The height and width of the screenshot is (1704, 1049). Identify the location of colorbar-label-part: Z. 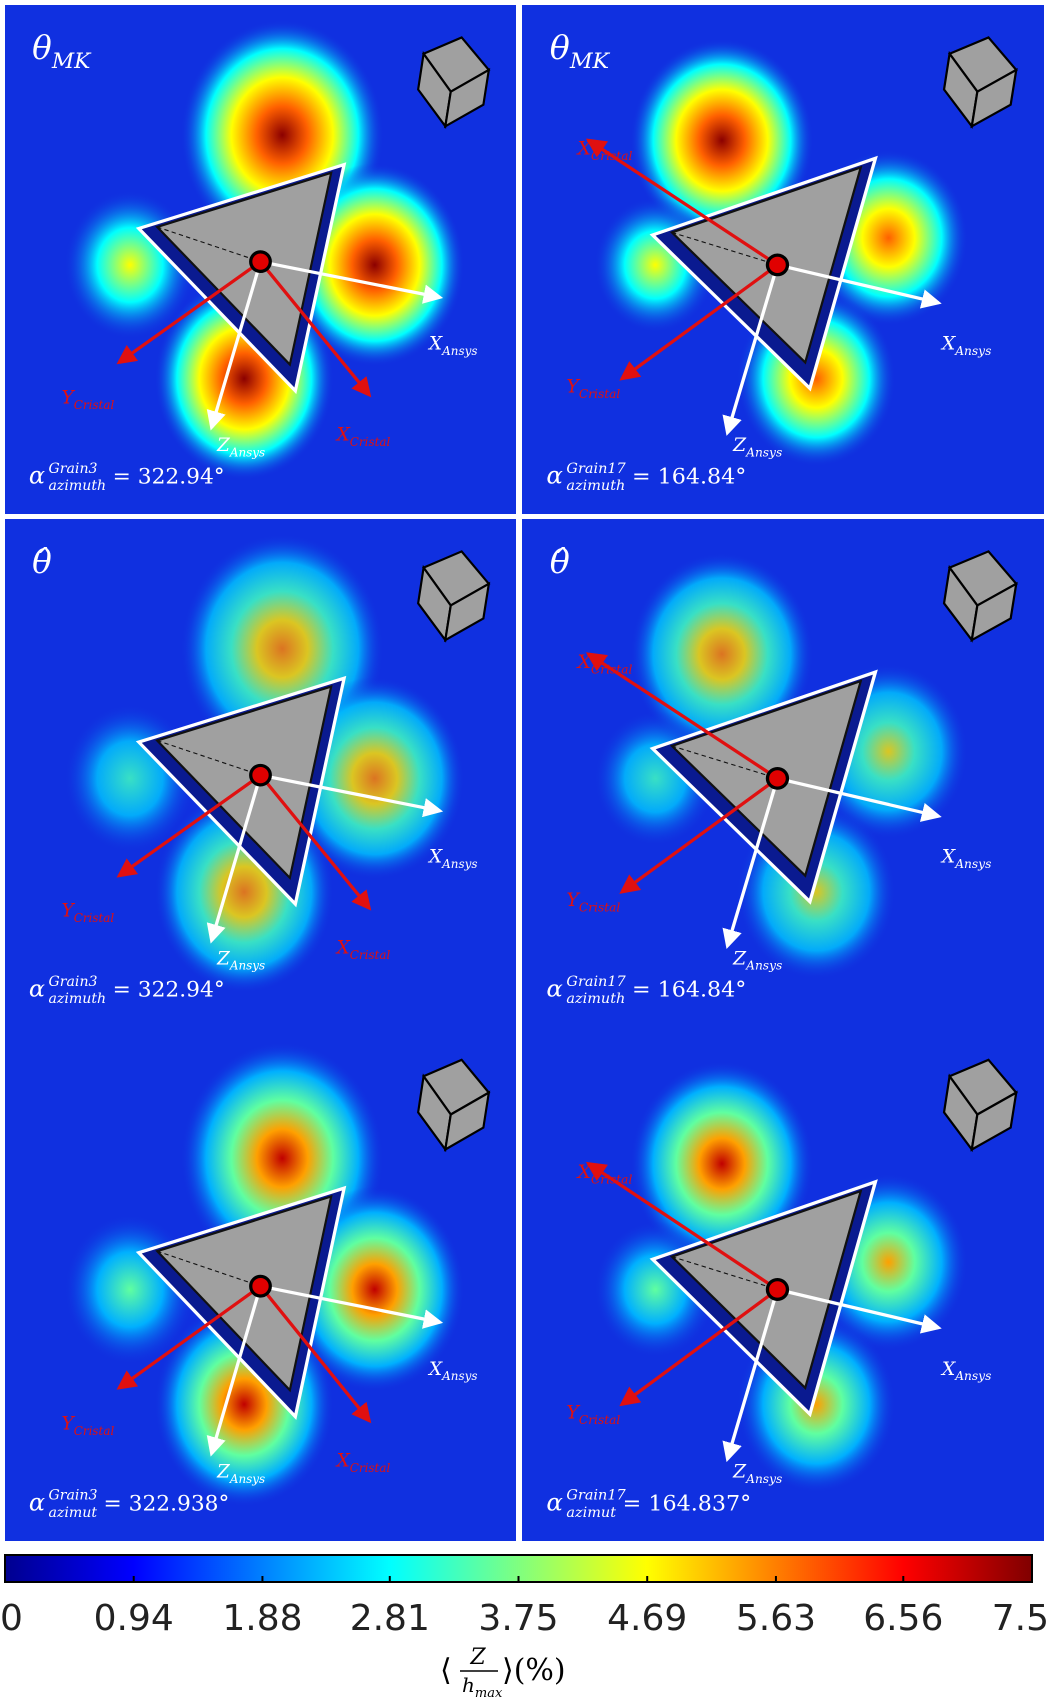
(477, 1657).